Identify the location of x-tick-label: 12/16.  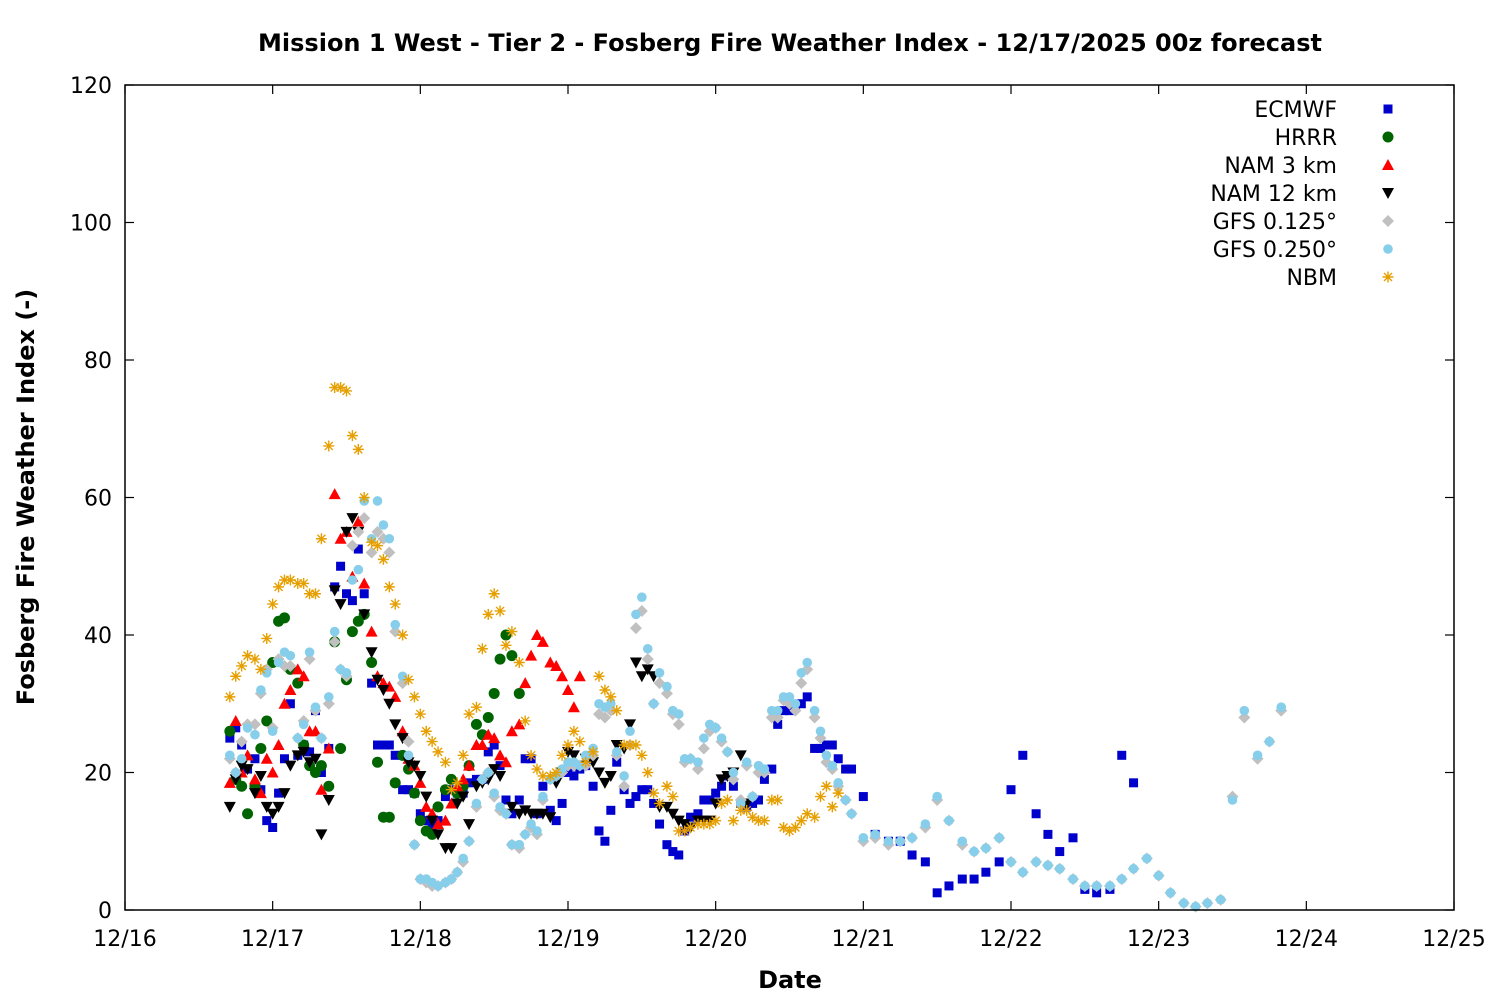
(124, 939).